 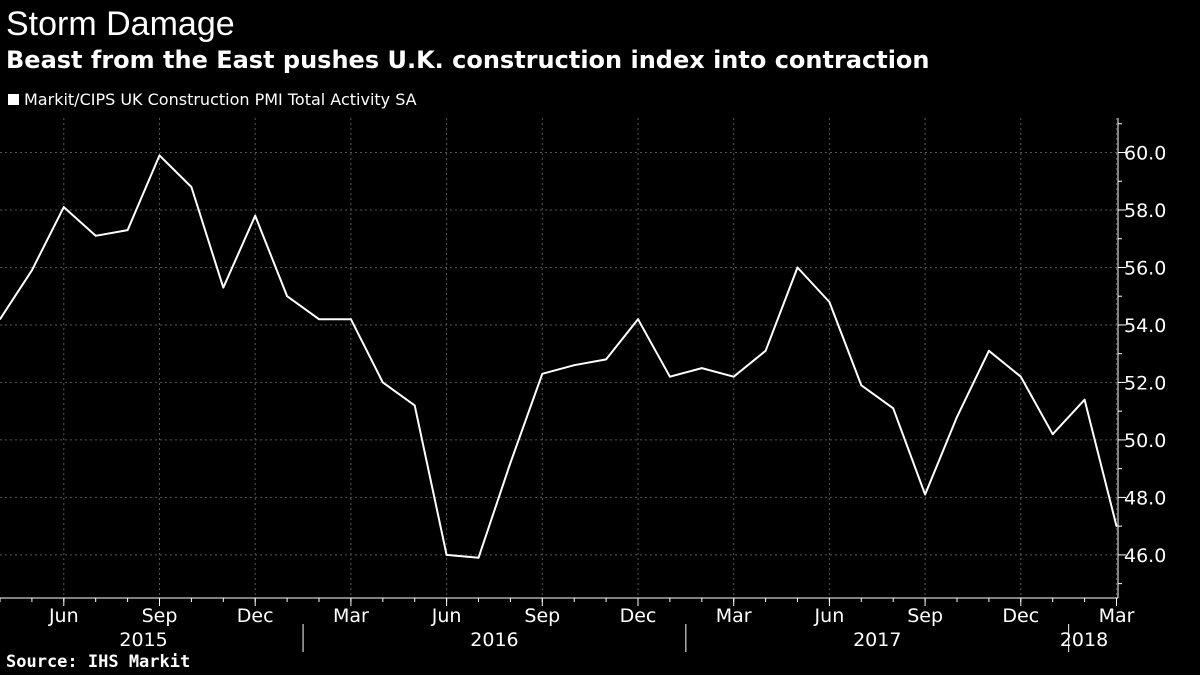 I want to click on legend-swatch, so click(x=13, y=99).